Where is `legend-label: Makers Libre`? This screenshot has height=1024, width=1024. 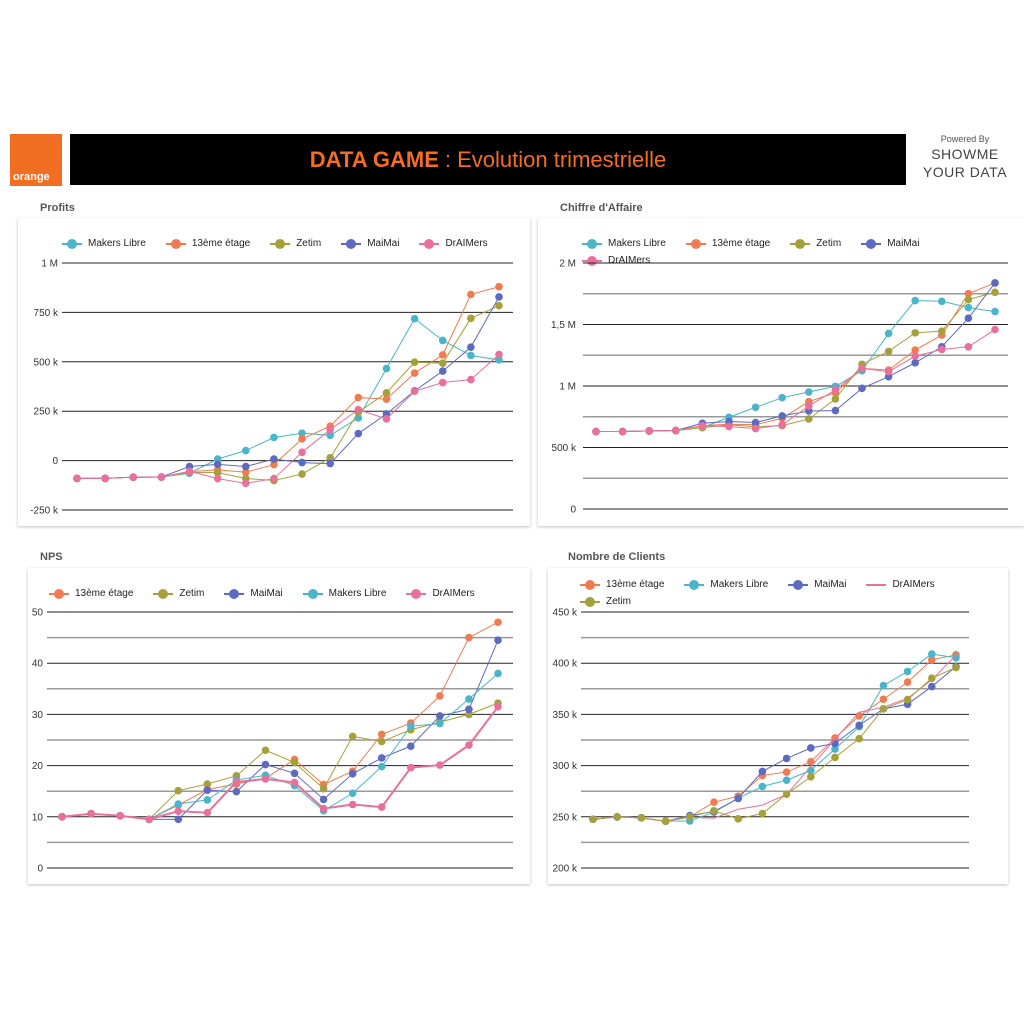 legend-label: Makers Libre is located at coordinates (739, 584).